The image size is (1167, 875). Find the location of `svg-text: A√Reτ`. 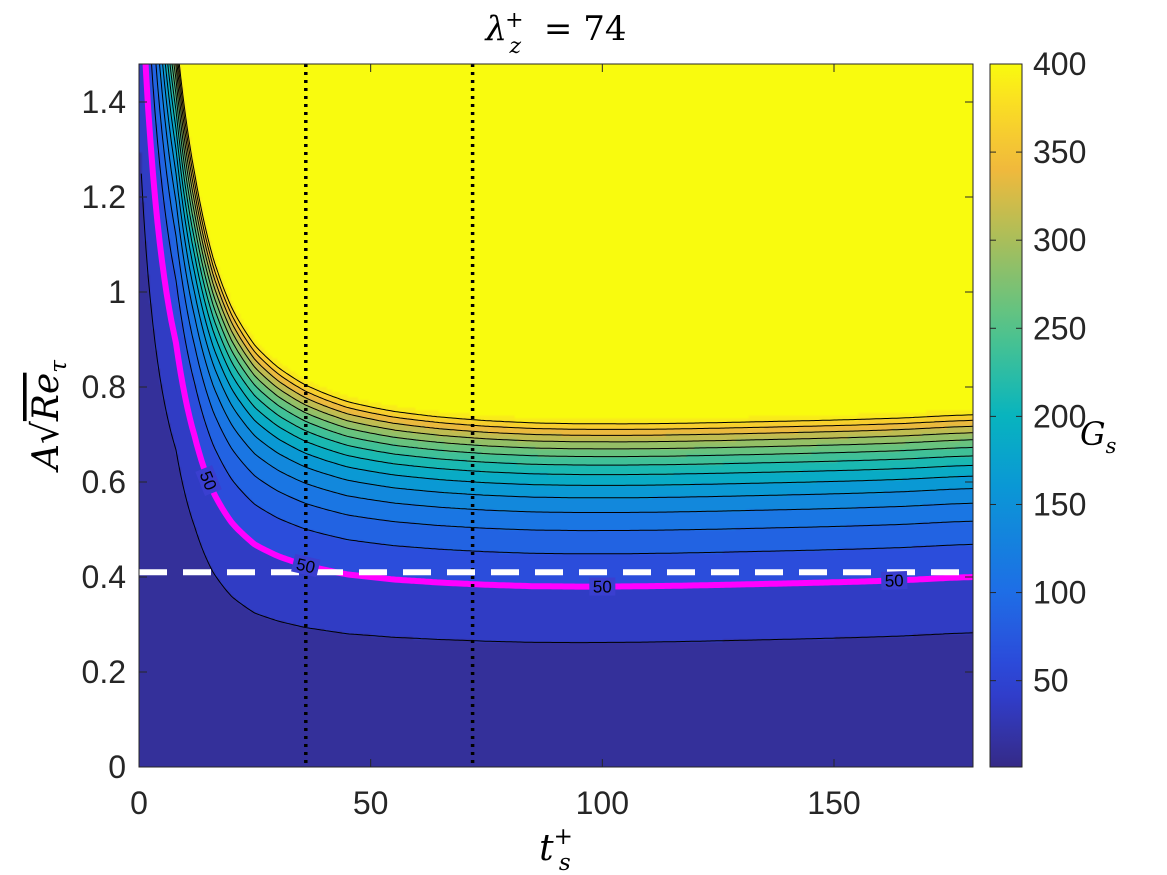

svg-text: A√Reτ is located at coordinates (49, 416).